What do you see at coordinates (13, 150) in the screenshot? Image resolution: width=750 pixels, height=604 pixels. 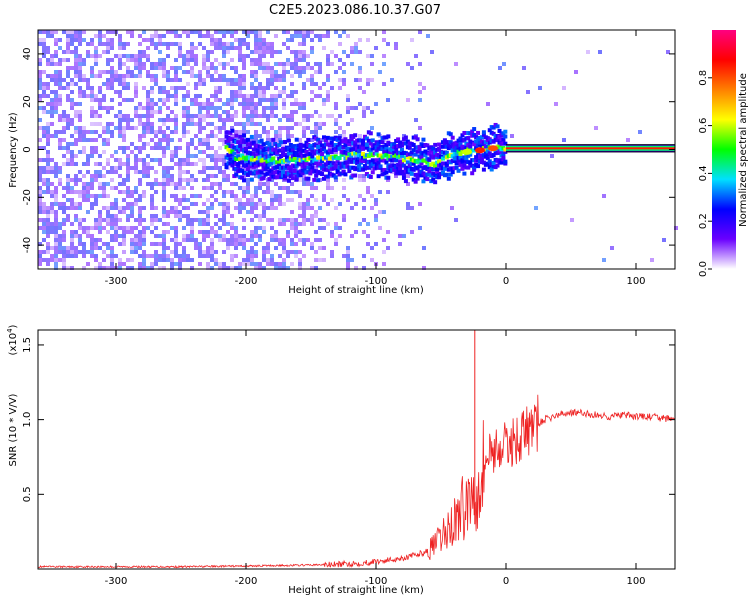 I see `spectrogram-y-label: Frequency (Hz)` at bounding box center [13, 150].